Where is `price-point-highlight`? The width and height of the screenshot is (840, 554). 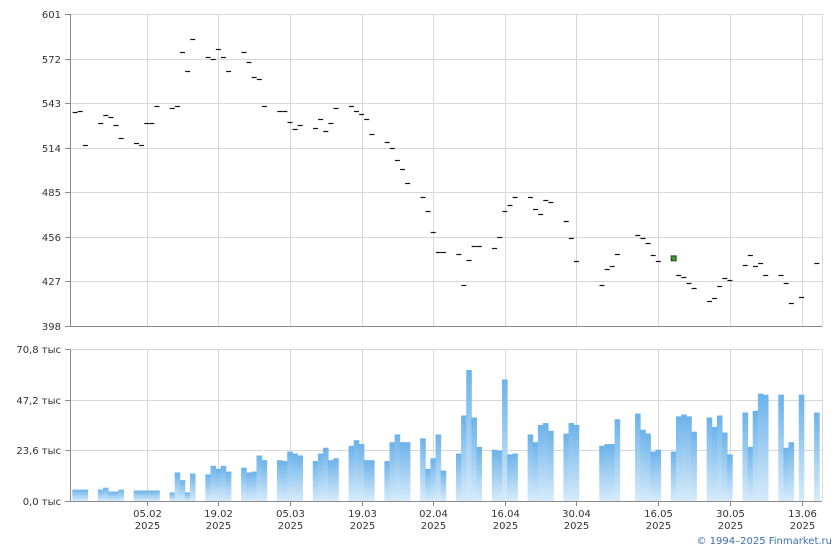
price-point-highlight is located at coordinates (673, 258).